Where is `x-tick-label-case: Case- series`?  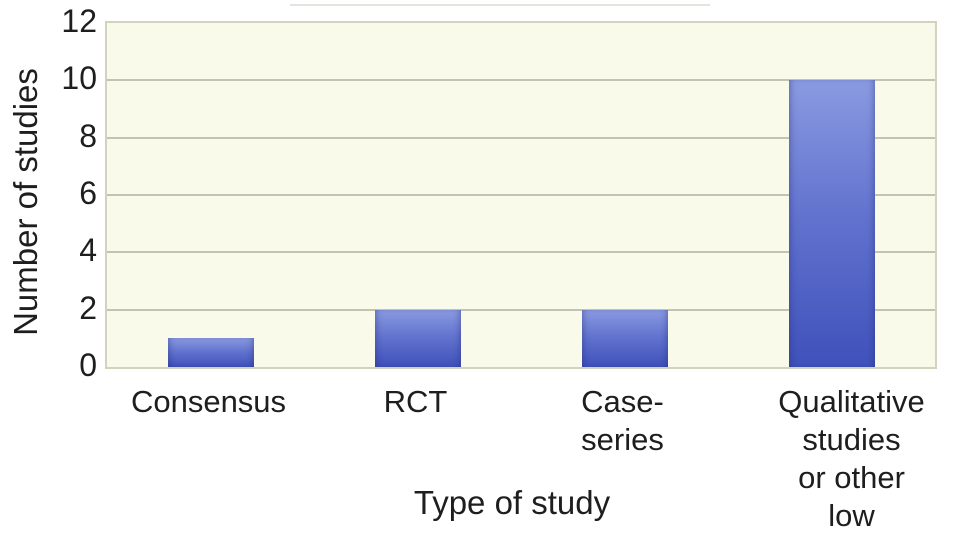
x-tick-label-case: Case- series is located at coordinates (622, 420).